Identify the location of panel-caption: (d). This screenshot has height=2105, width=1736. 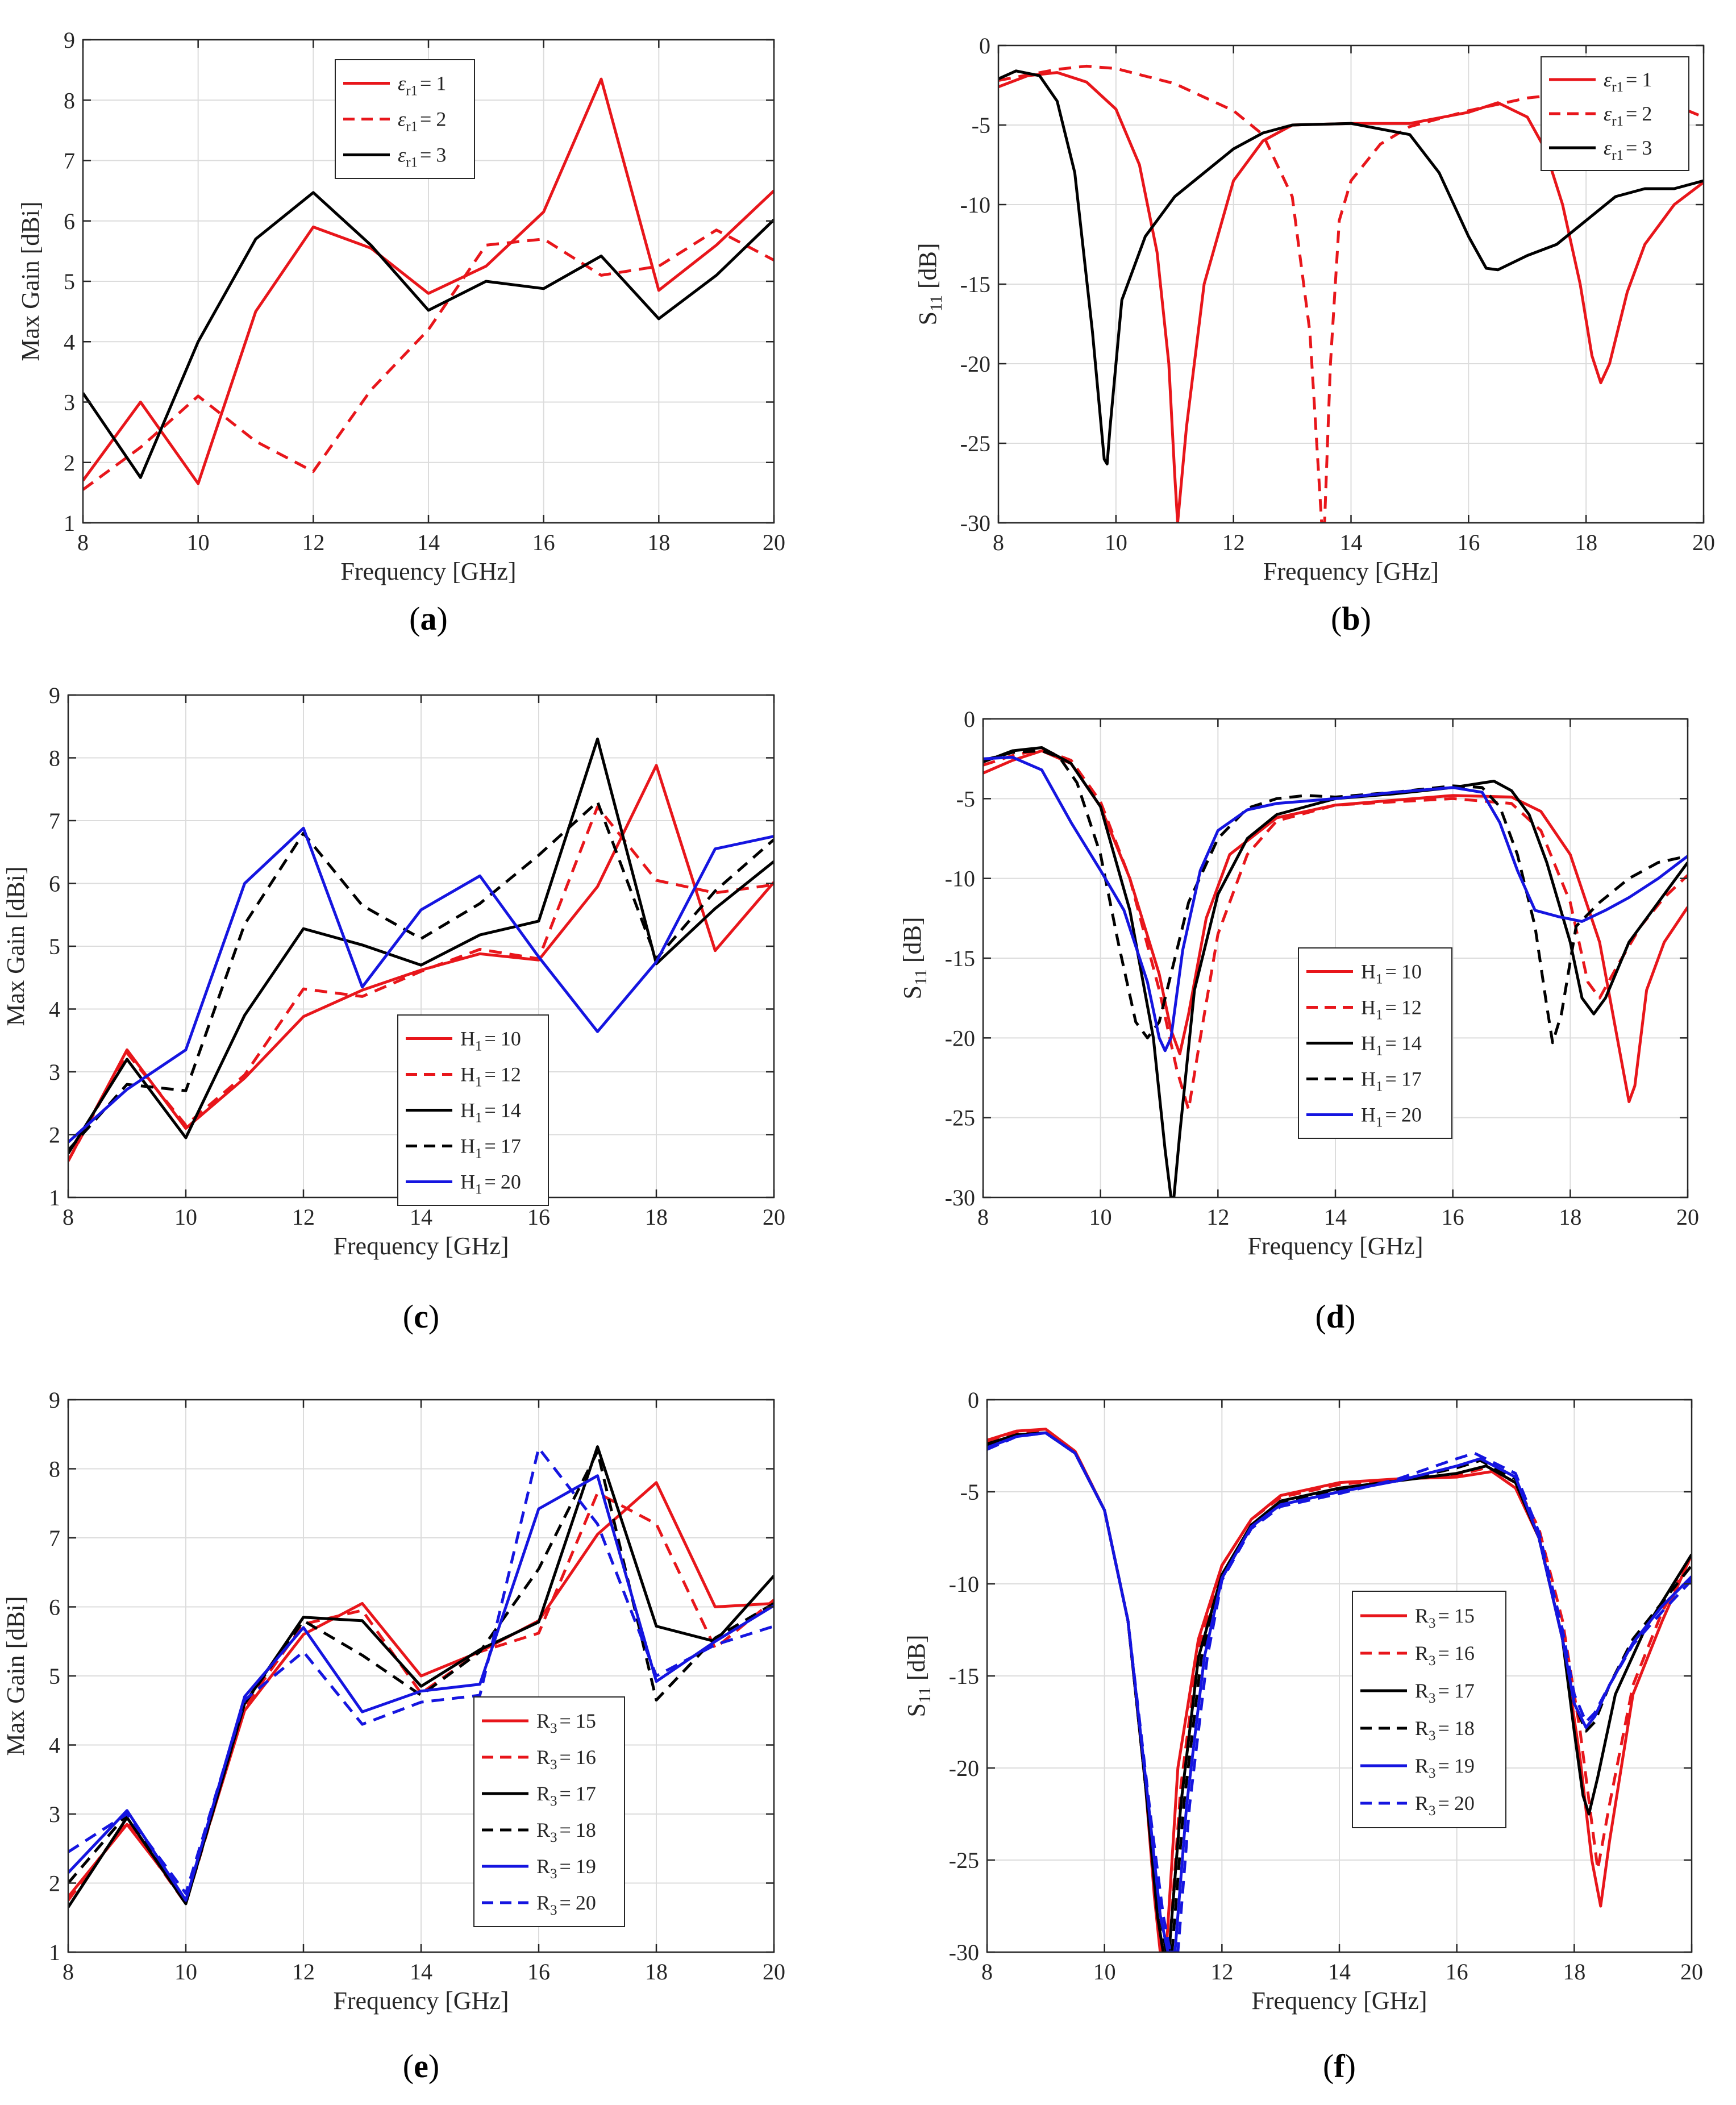
(1335, 1316).